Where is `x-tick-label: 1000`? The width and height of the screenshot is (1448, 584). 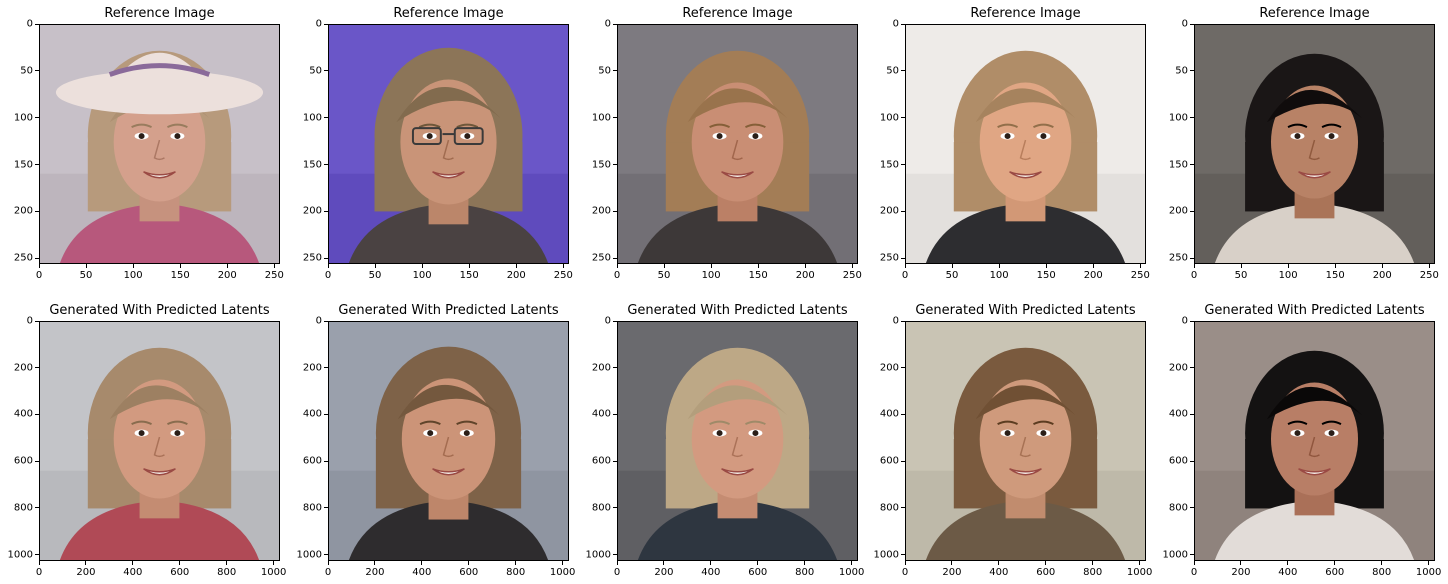
x-tick-label: 1000 is located at coordinates (273, 572).